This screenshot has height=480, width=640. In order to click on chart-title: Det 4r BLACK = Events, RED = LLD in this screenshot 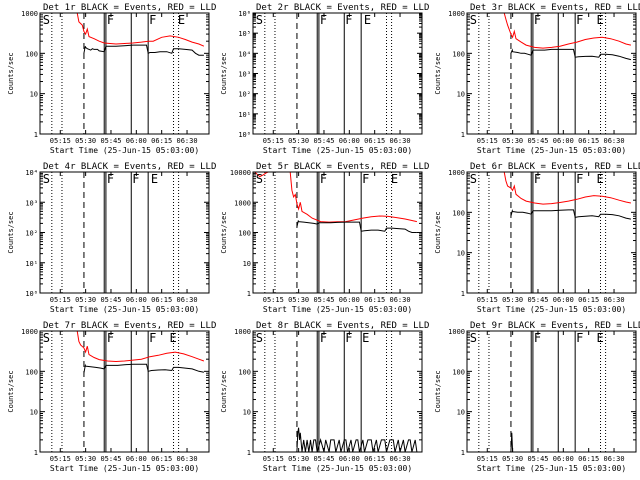, I will do `click(129, 167)`.